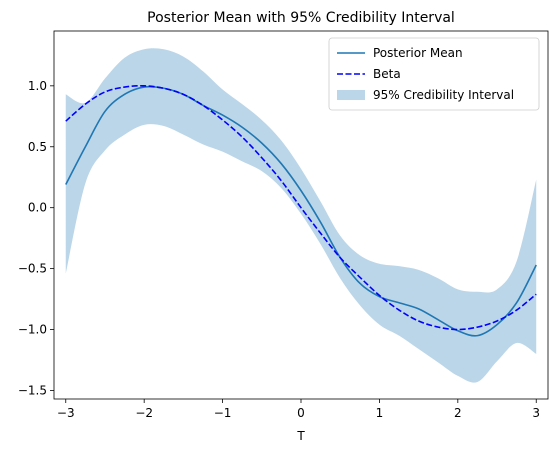 The height and width of the screenshot is (453, 559). What do you see at coordinates (418, 53) in the screenshot?
I see `legend-label: Posterior Mean` at bounding box center [418, 53].